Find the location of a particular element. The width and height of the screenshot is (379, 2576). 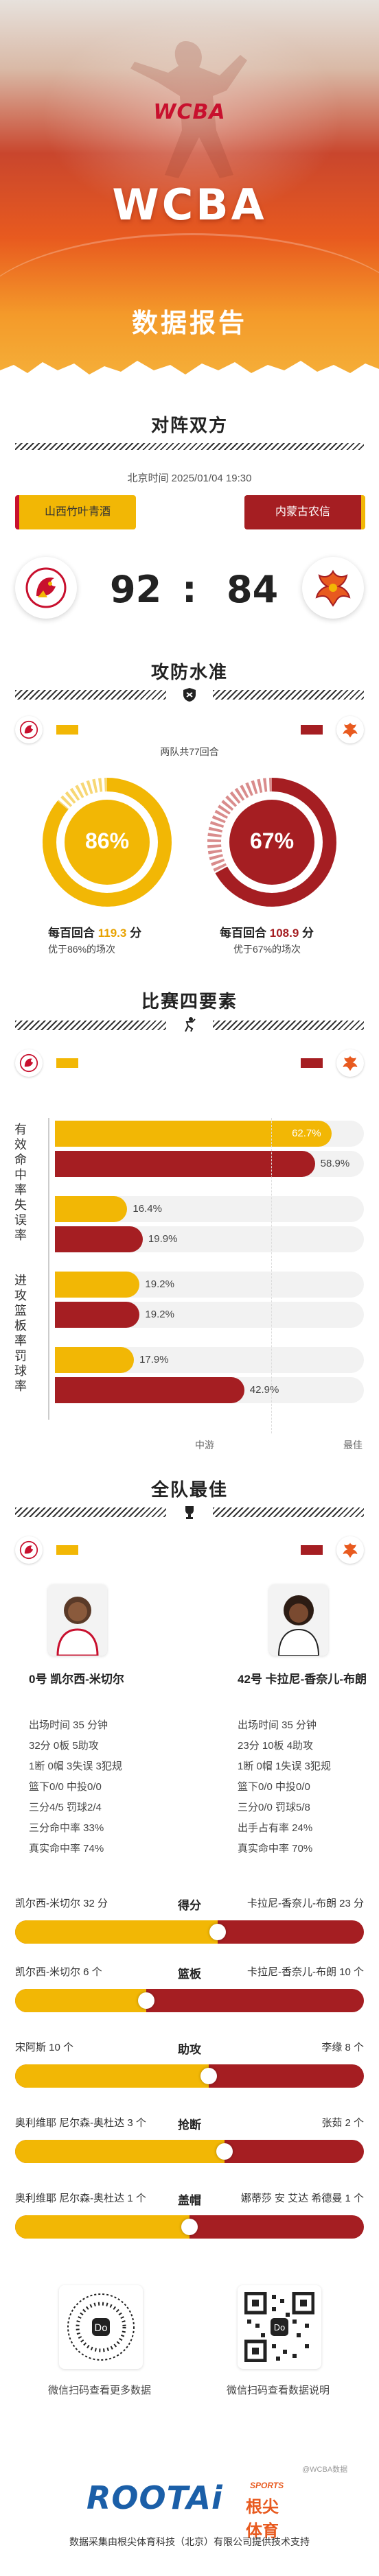

player-stat-line: 23分 10板 4助攻 is located at coordinates (276, 1746).